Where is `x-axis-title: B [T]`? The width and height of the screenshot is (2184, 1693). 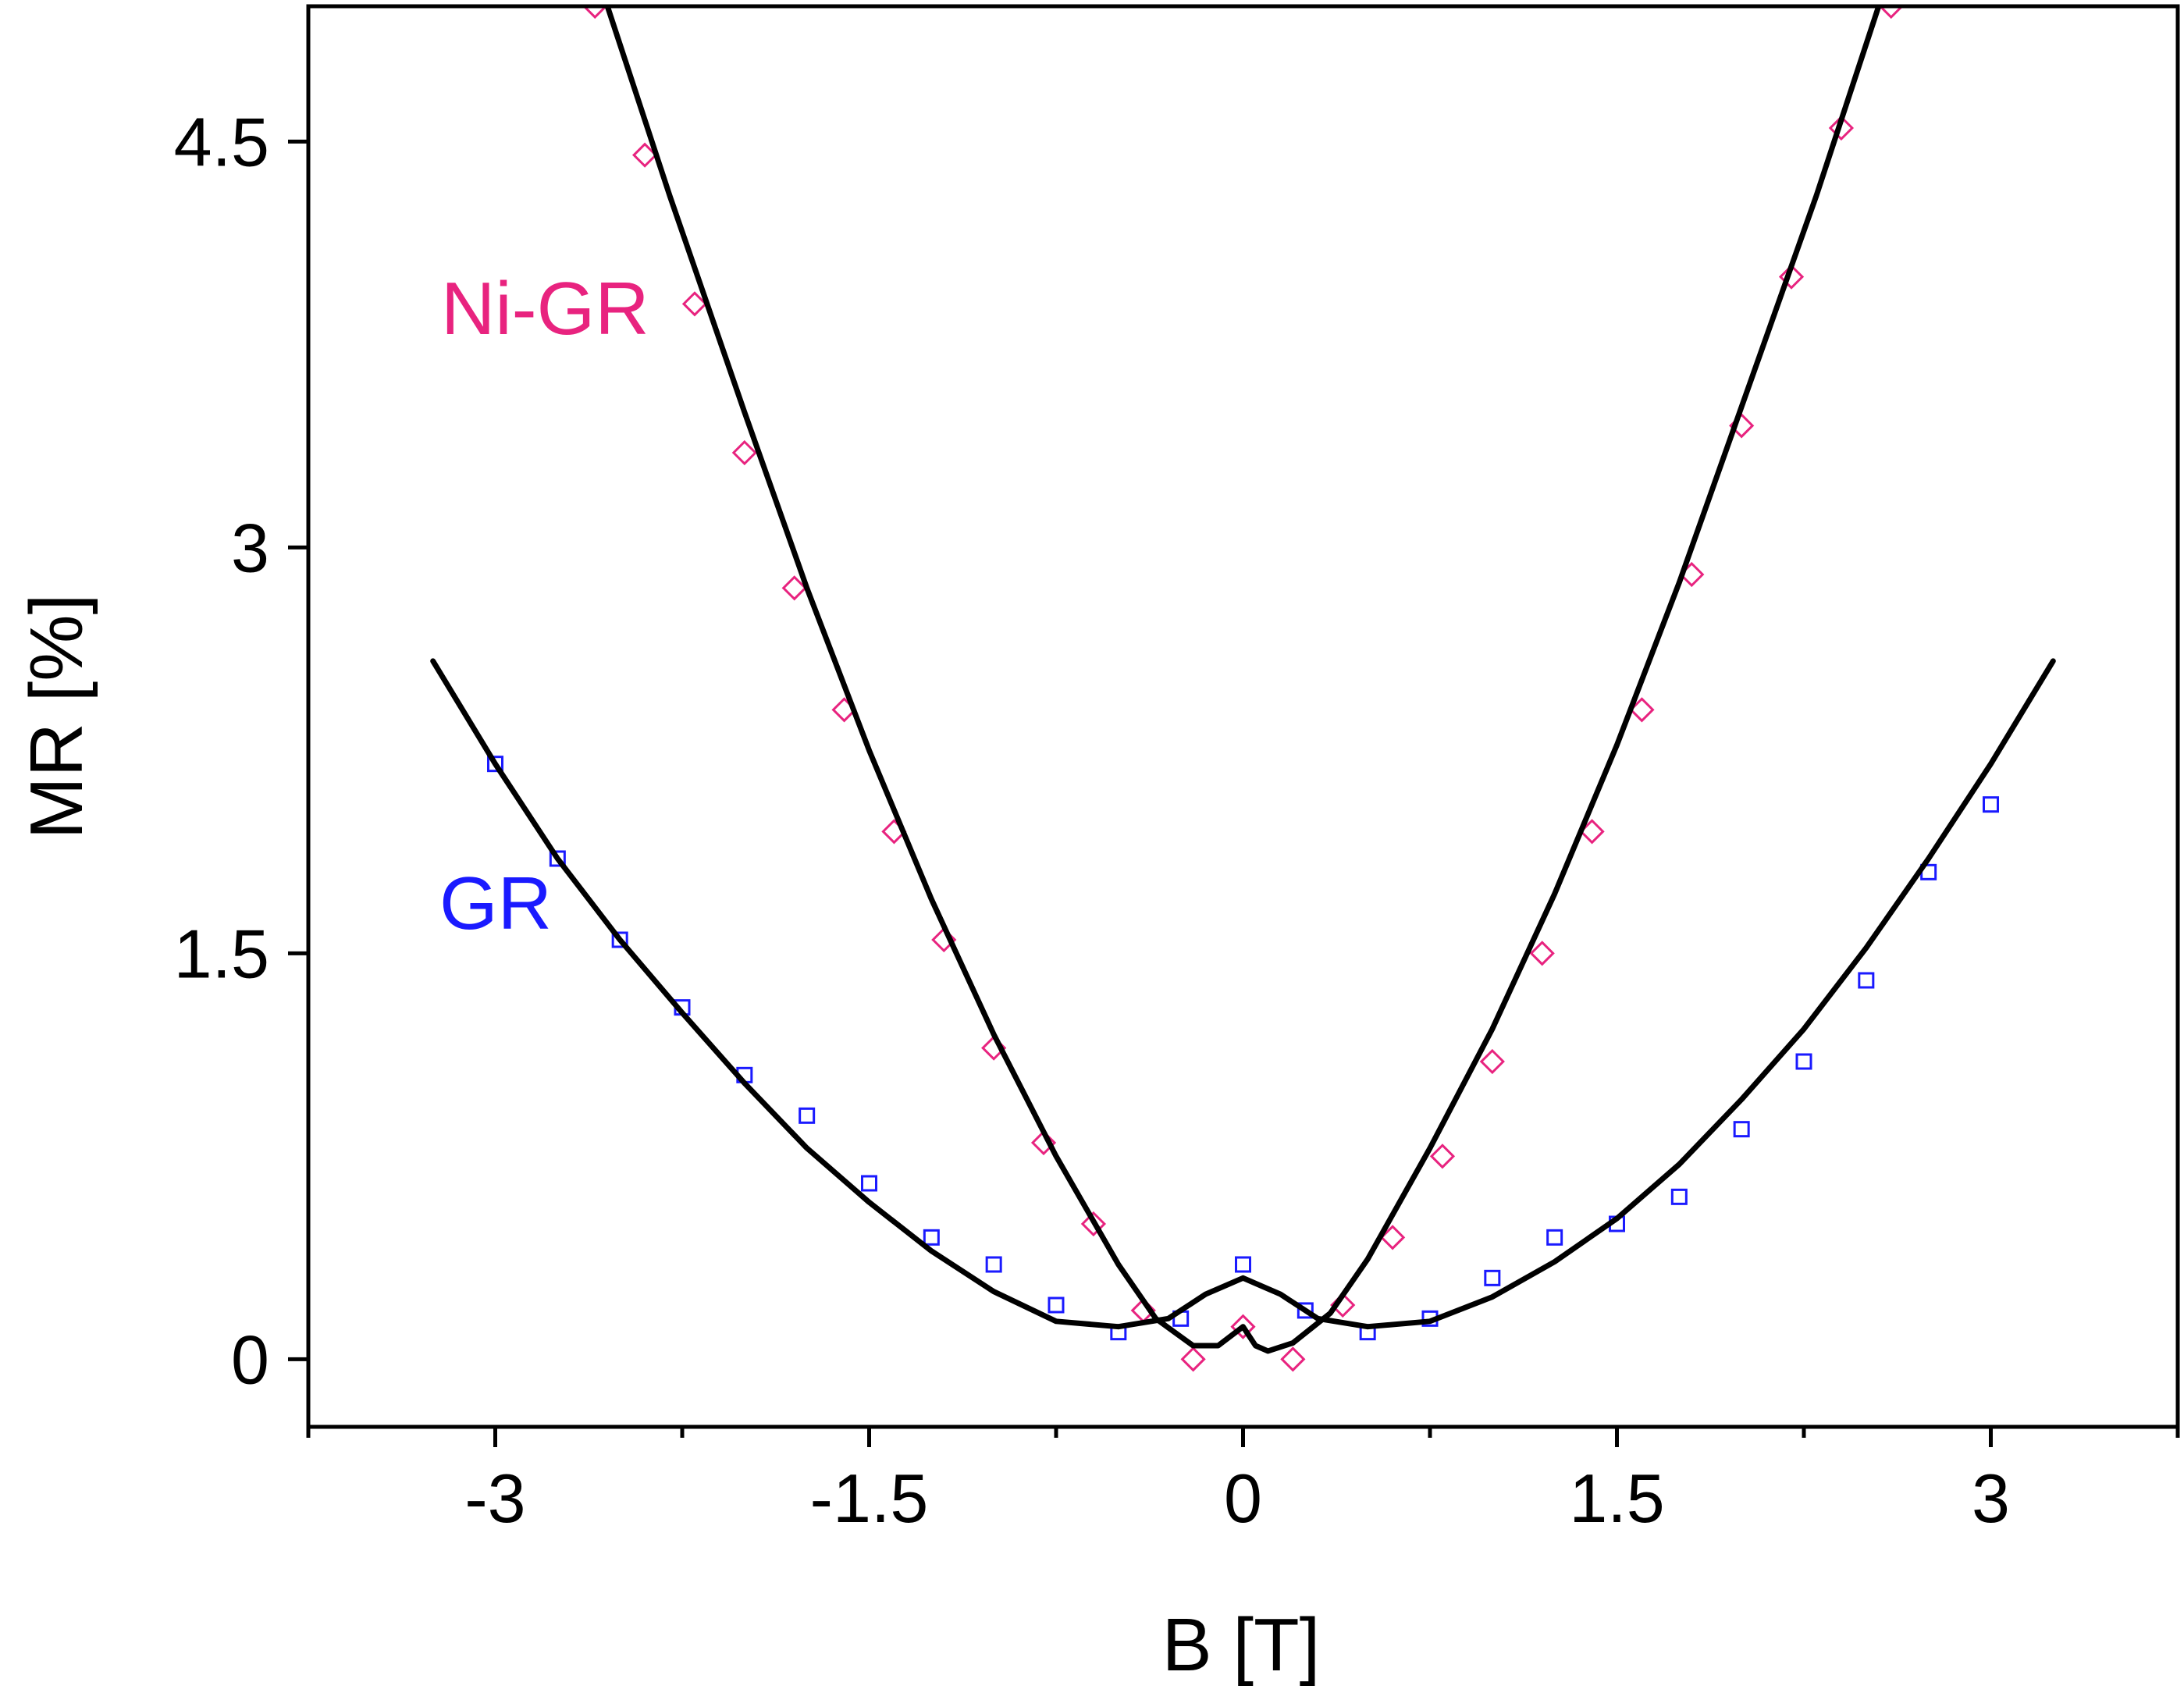
x-axis-title: B [T] is located at coordinates (1241, 1645).